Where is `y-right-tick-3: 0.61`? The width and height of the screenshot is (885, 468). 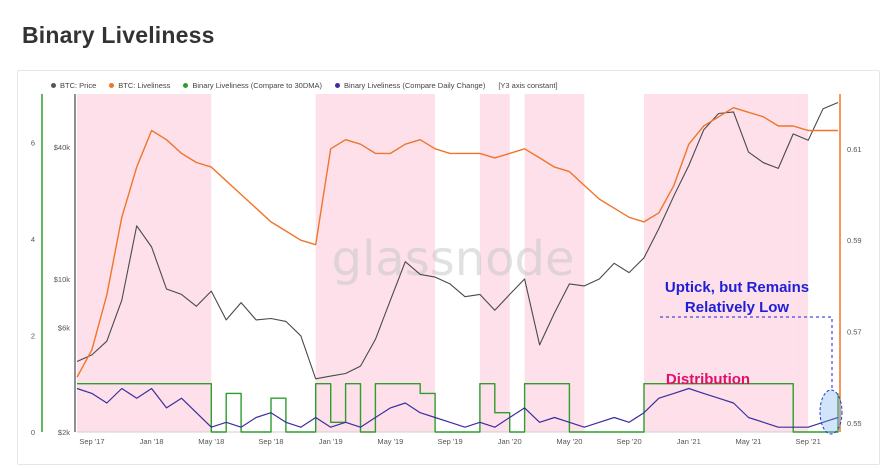
y-right-tick-3: 0.61 is located at coordinates (854, 149).